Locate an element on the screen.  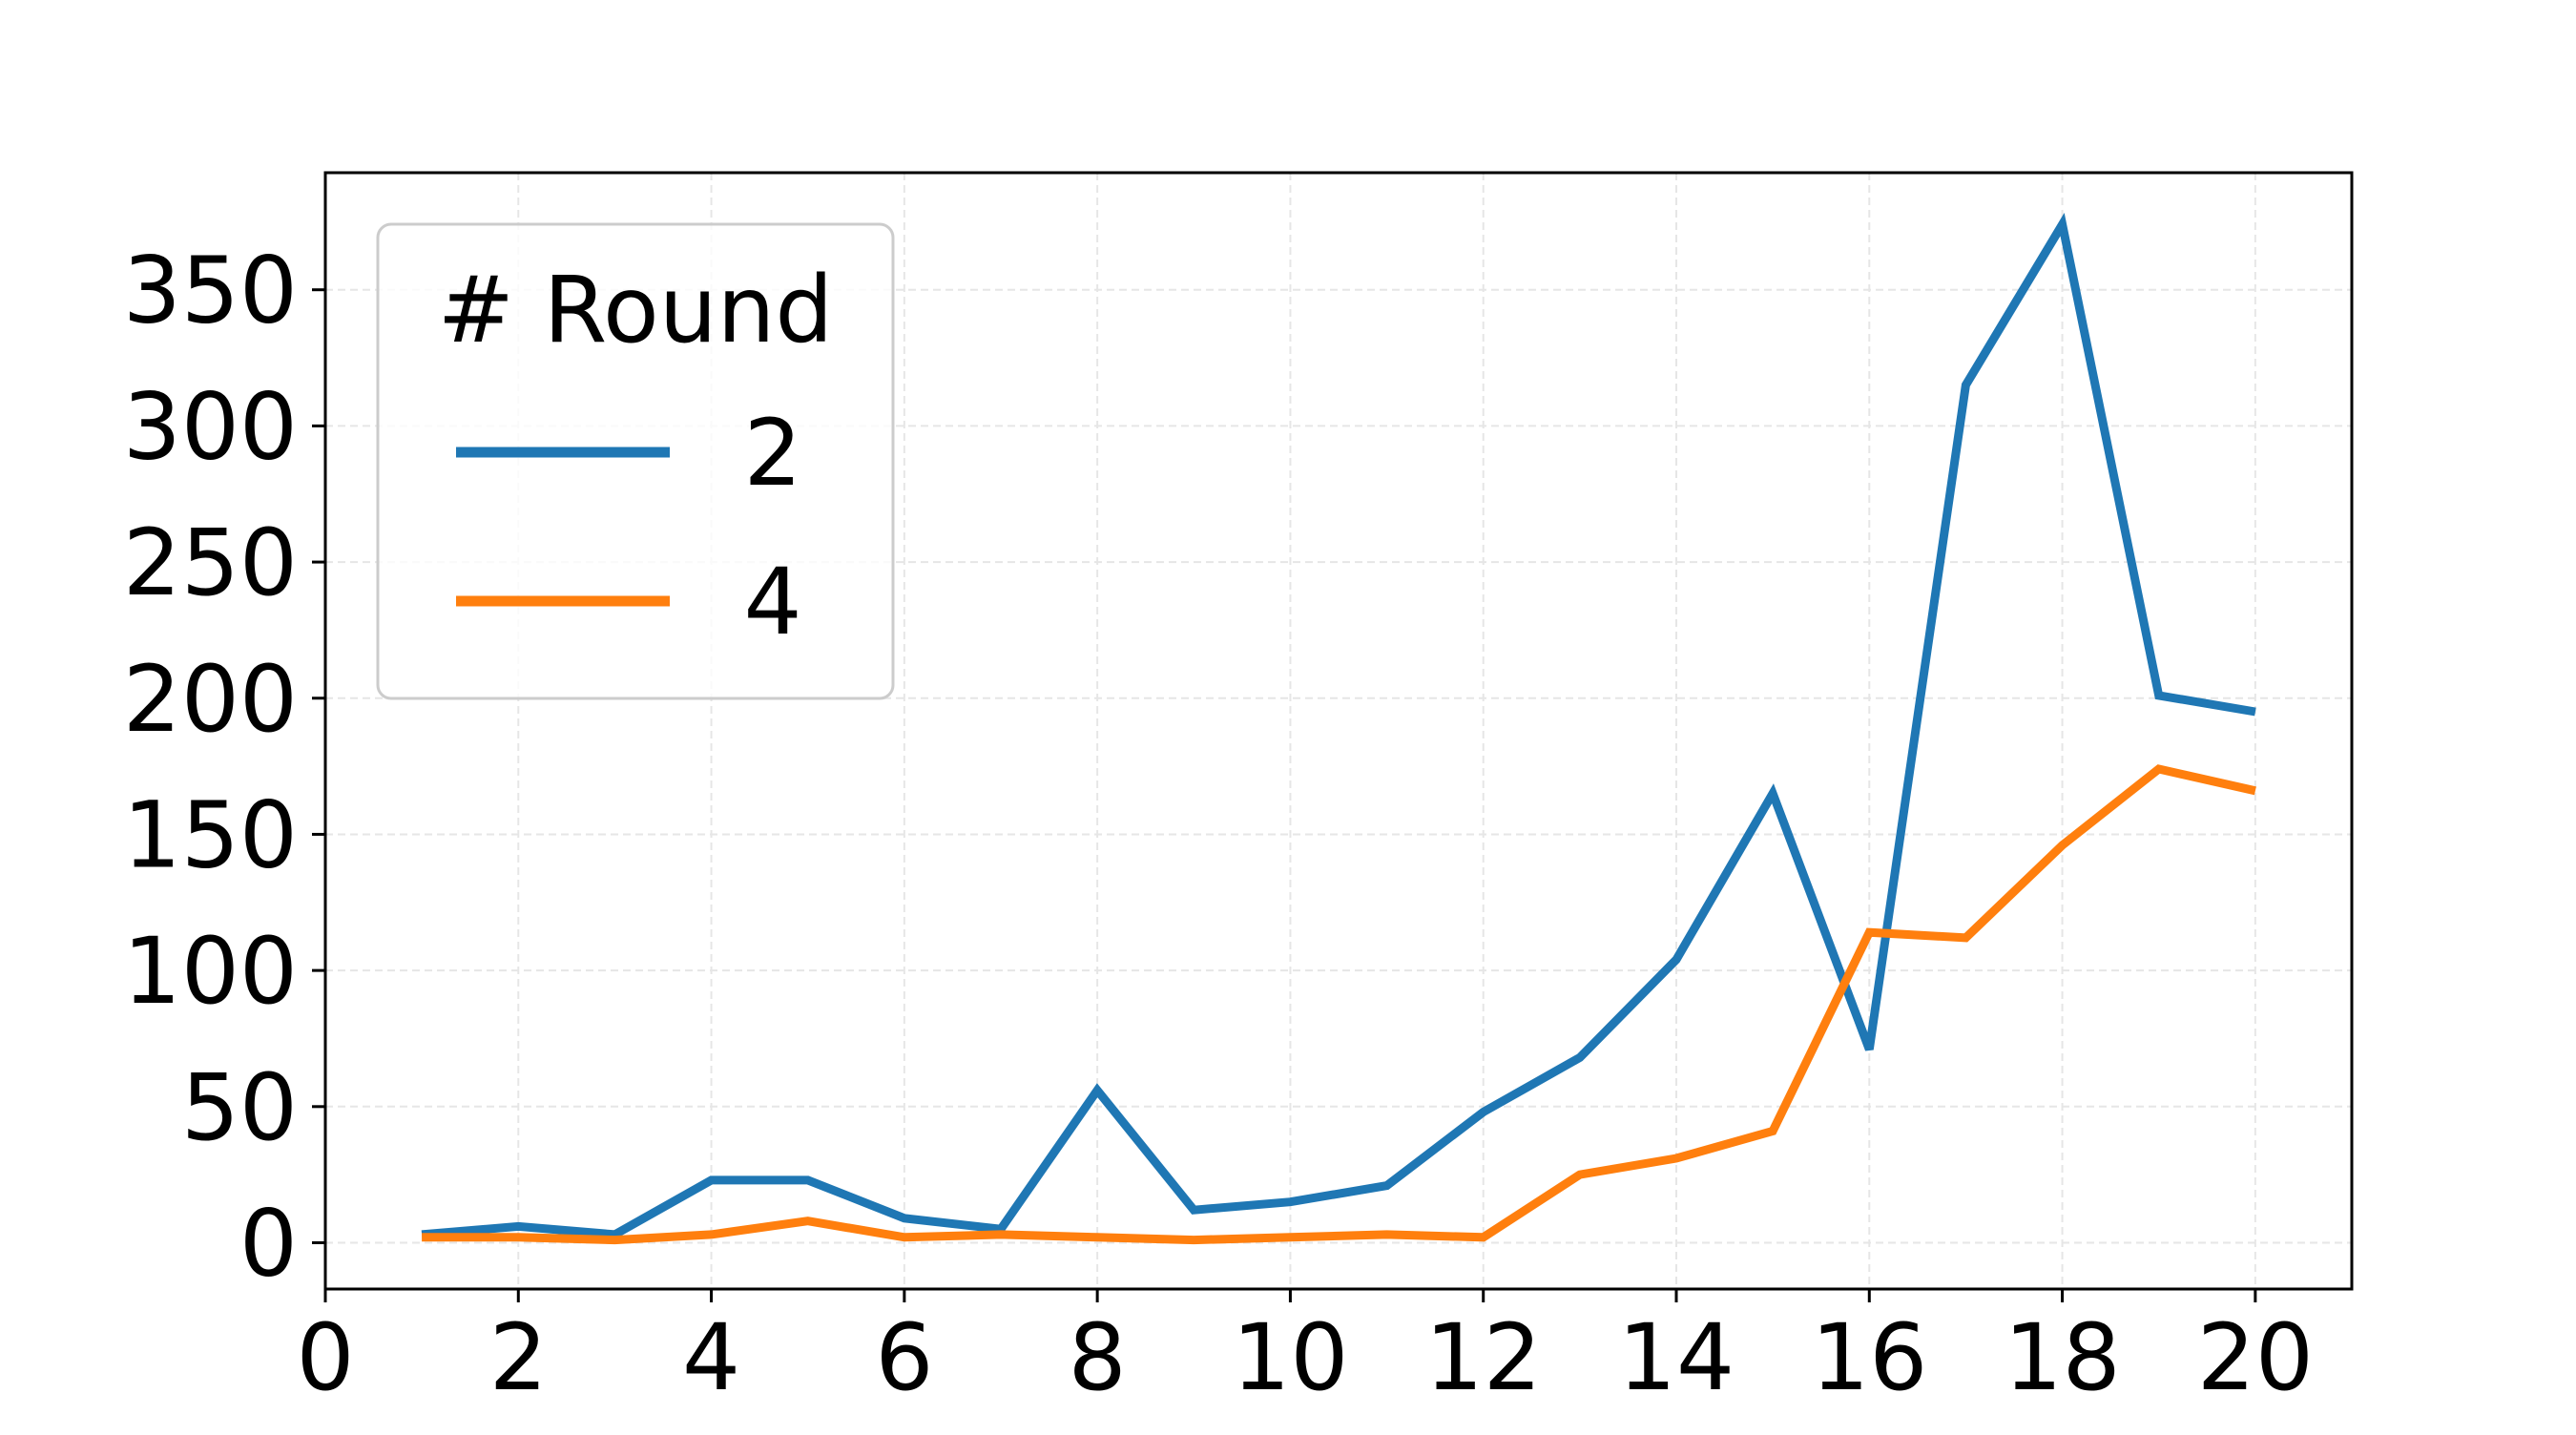
x-tick-label: 16 is located at coordinates (1869, 1357).